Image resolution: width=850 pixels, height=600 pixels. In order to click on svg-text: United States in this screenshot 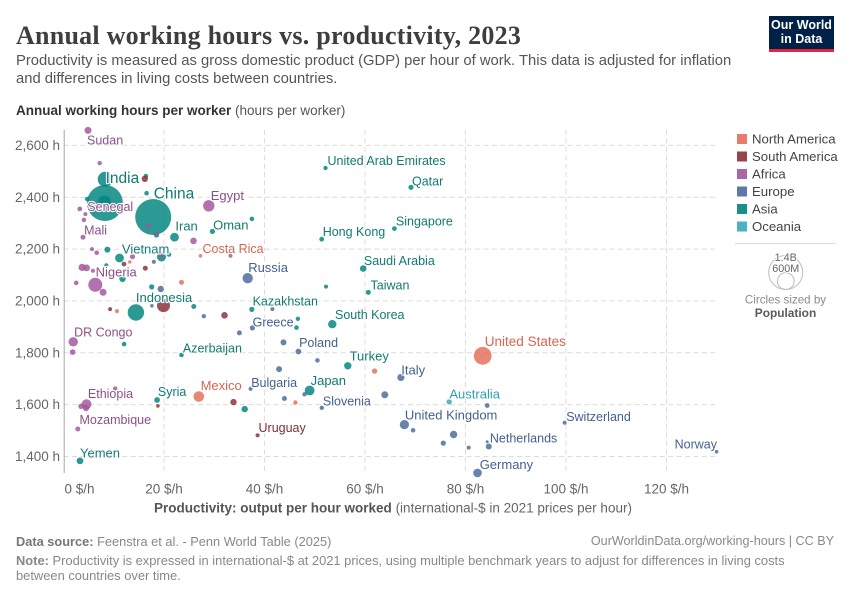, I will do `click(525, 341)`.